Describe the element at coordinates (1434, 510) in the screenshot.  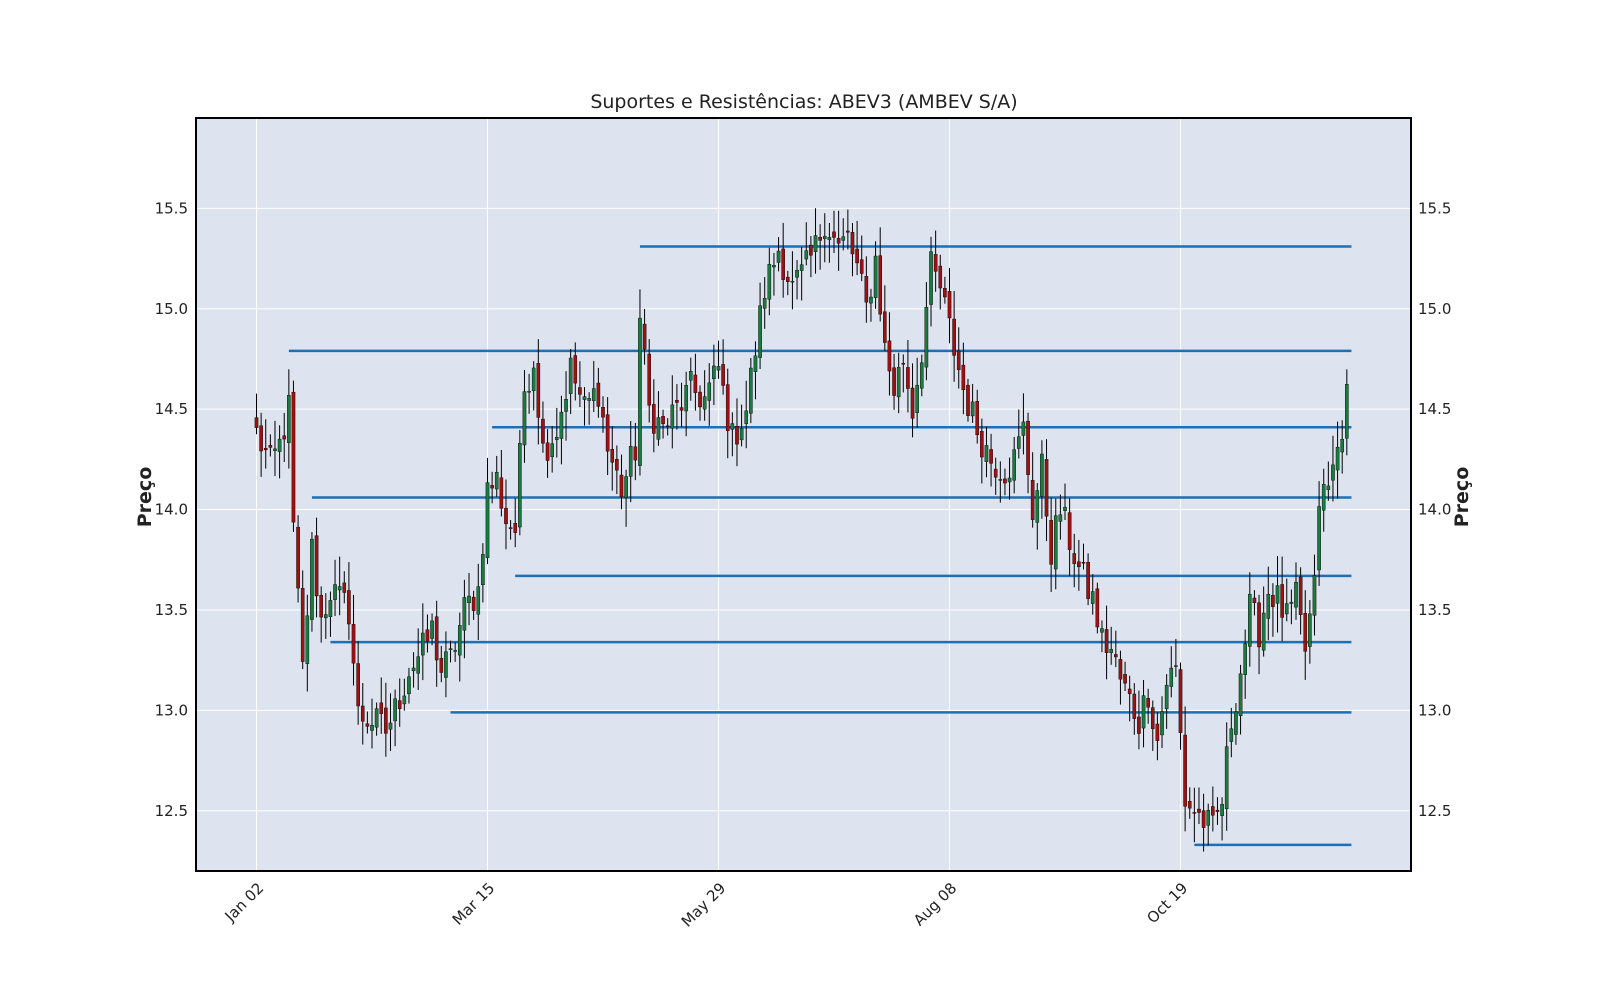
I see `y-tick-label-right: 14.0` at that location.